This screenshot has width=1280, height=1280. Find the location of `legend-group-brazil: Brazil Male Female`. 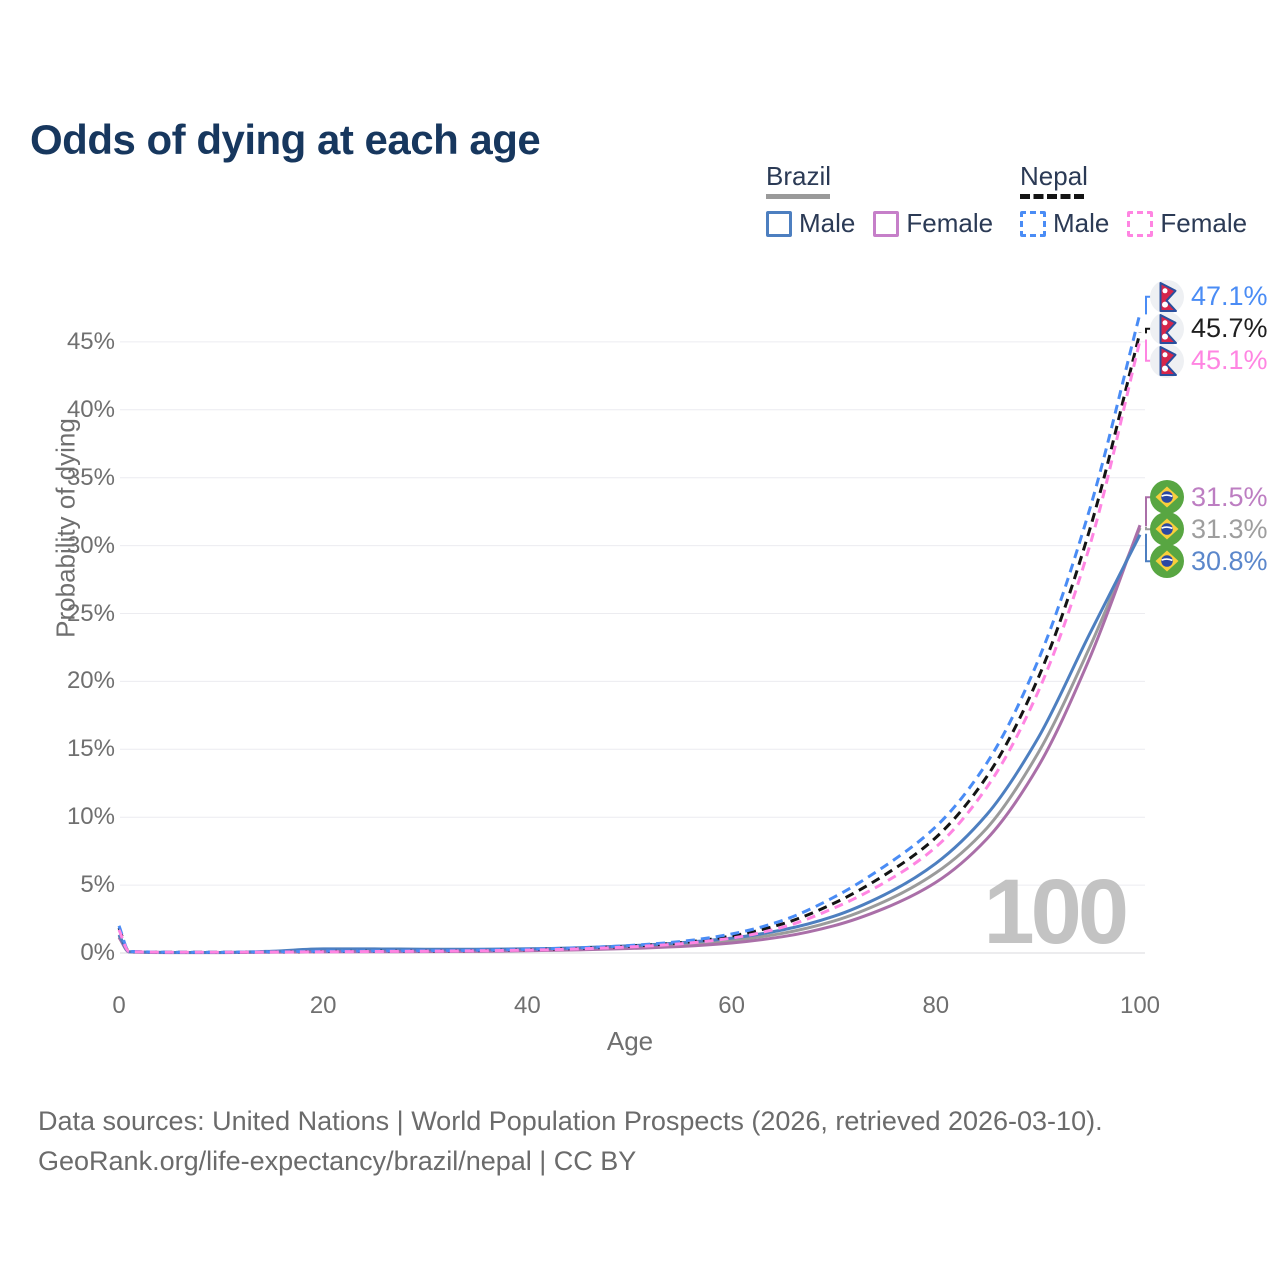

legend-group-brazil: Brazil Male Female is located at coordinates (879, 200).